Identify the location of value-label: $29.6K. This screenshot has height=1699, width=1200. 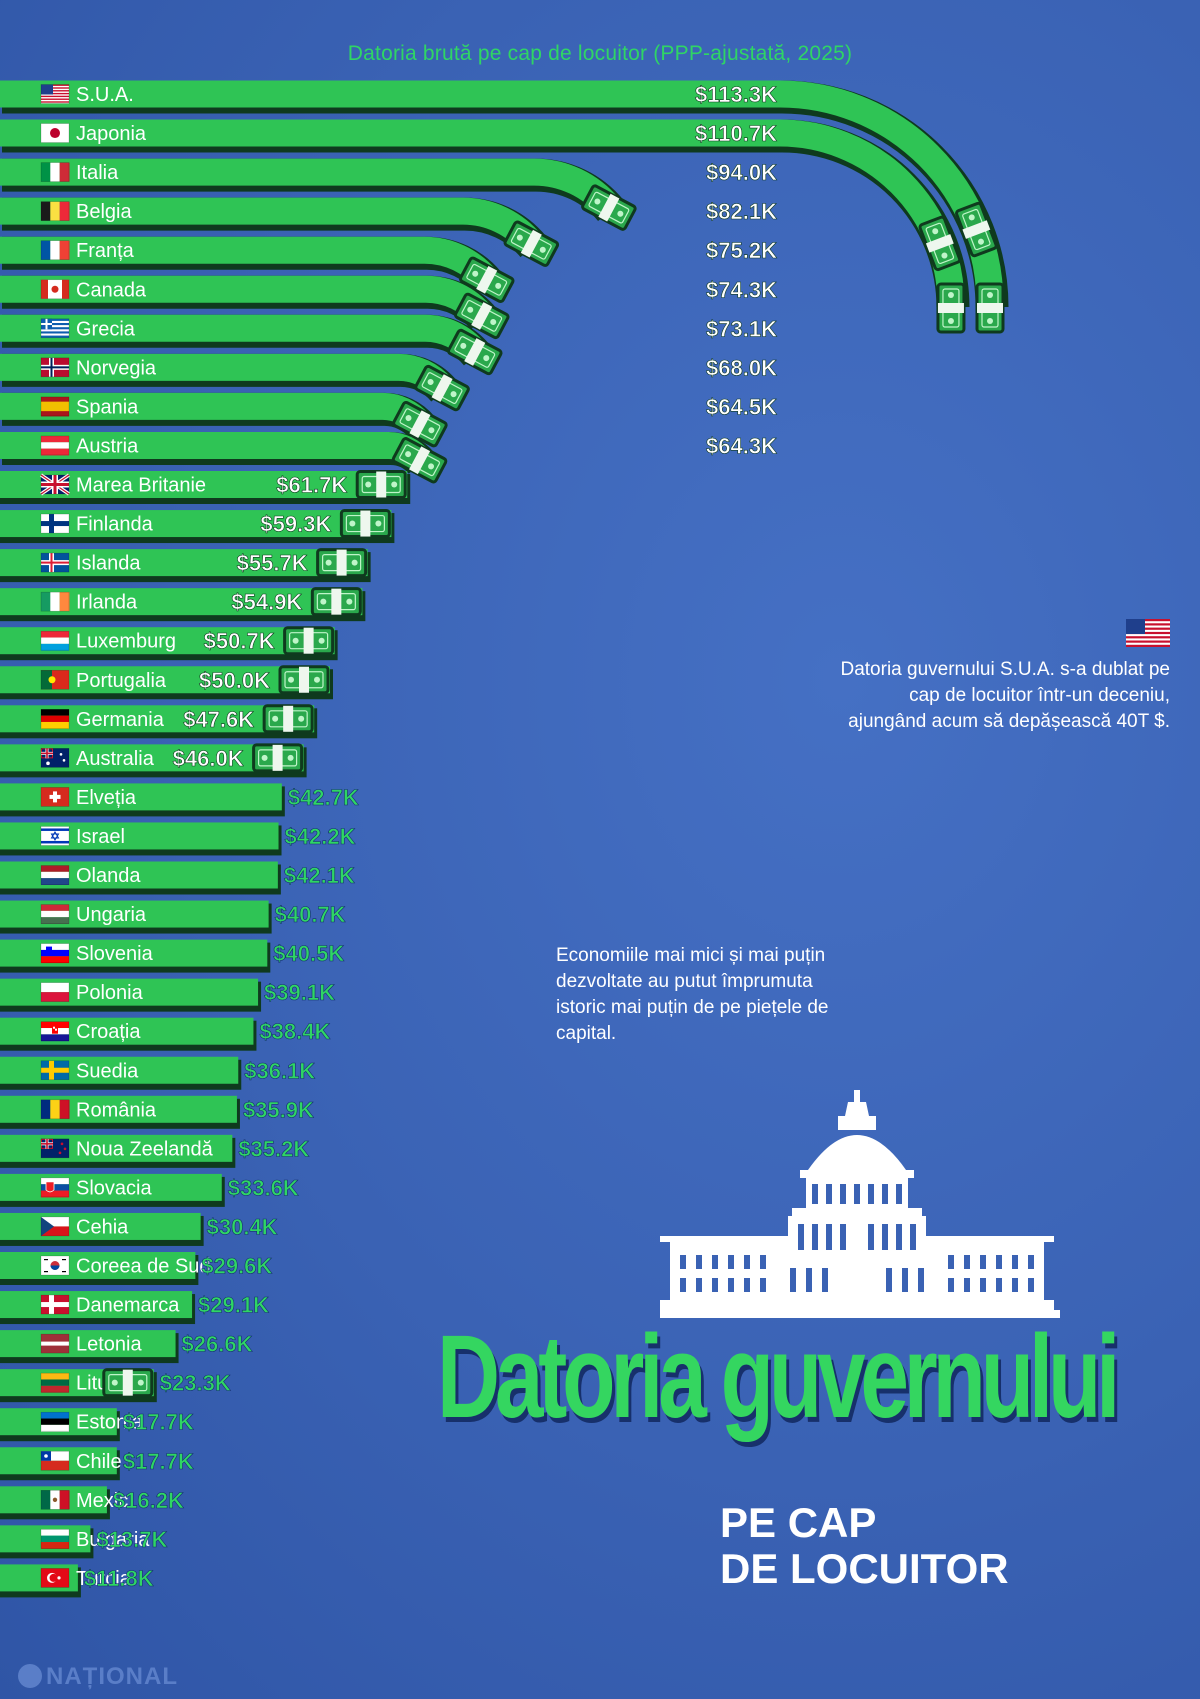
(236, 1266).